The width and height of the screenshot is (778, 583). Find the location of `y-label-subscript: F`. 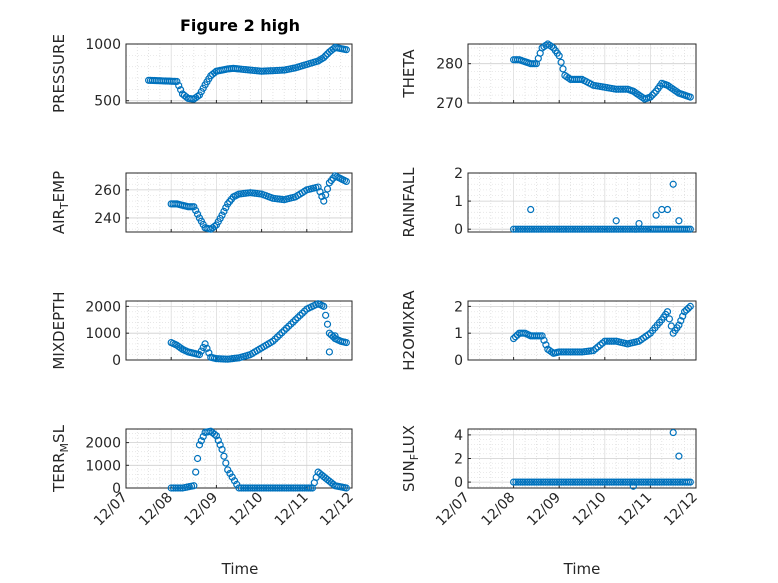

y-label-subscript: F is located at coordinates (414, 457).